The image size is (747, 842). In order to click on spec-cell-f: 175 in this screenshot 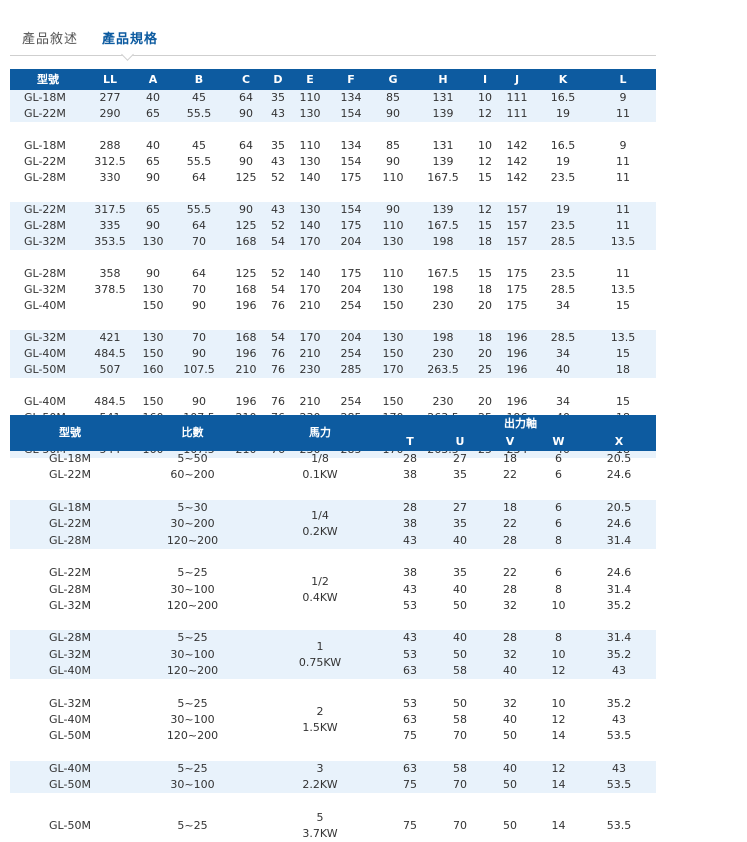, I will do `click(351, 273)`.